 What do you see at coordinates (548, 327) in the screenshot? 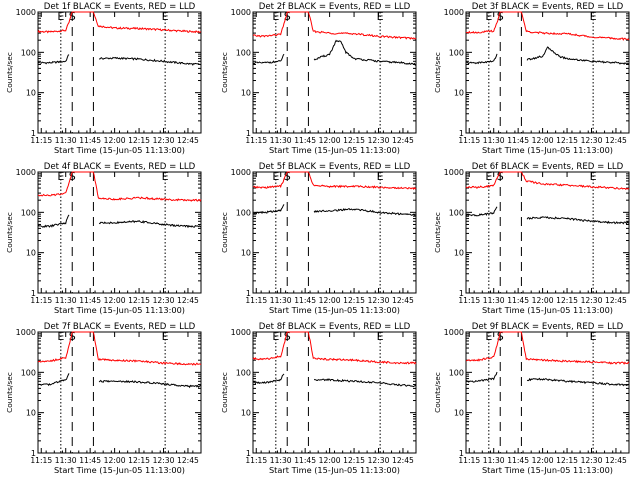
I see `panel-title: Det 9f BLACK = Events, RED = LLD` at bounding box center [548, 327].